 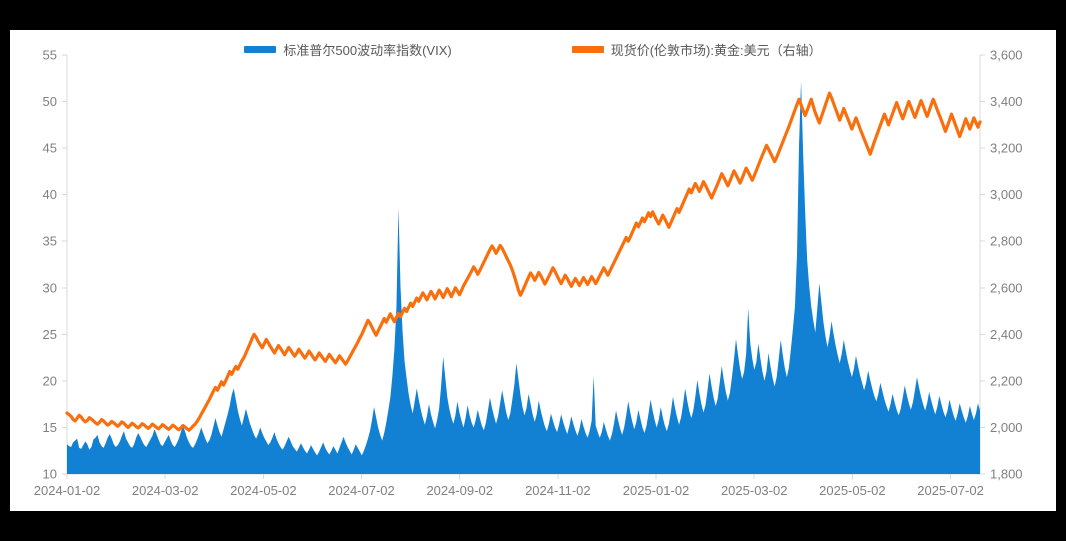 I want to click on y-axis-left-tick-label: 30, so click(x=50, y=287).